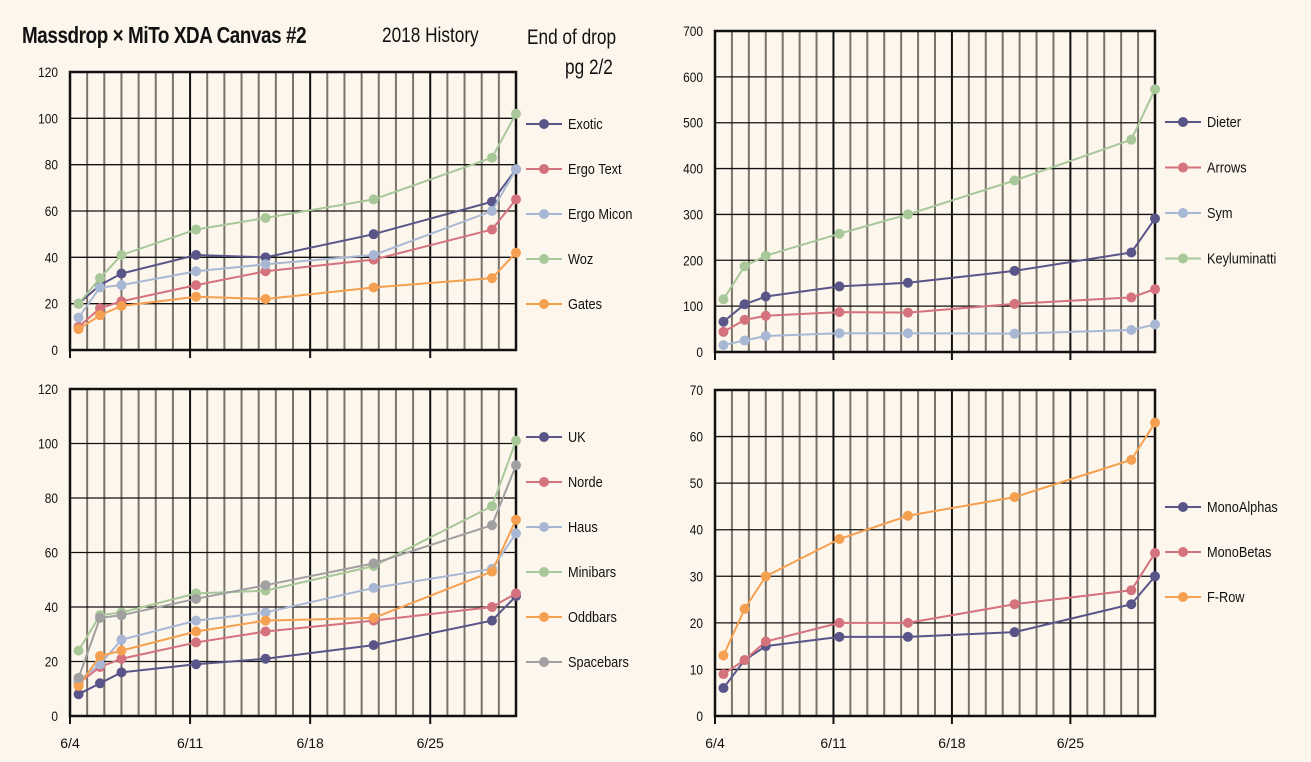  I want to click on plot-frame, so click(293, 211).